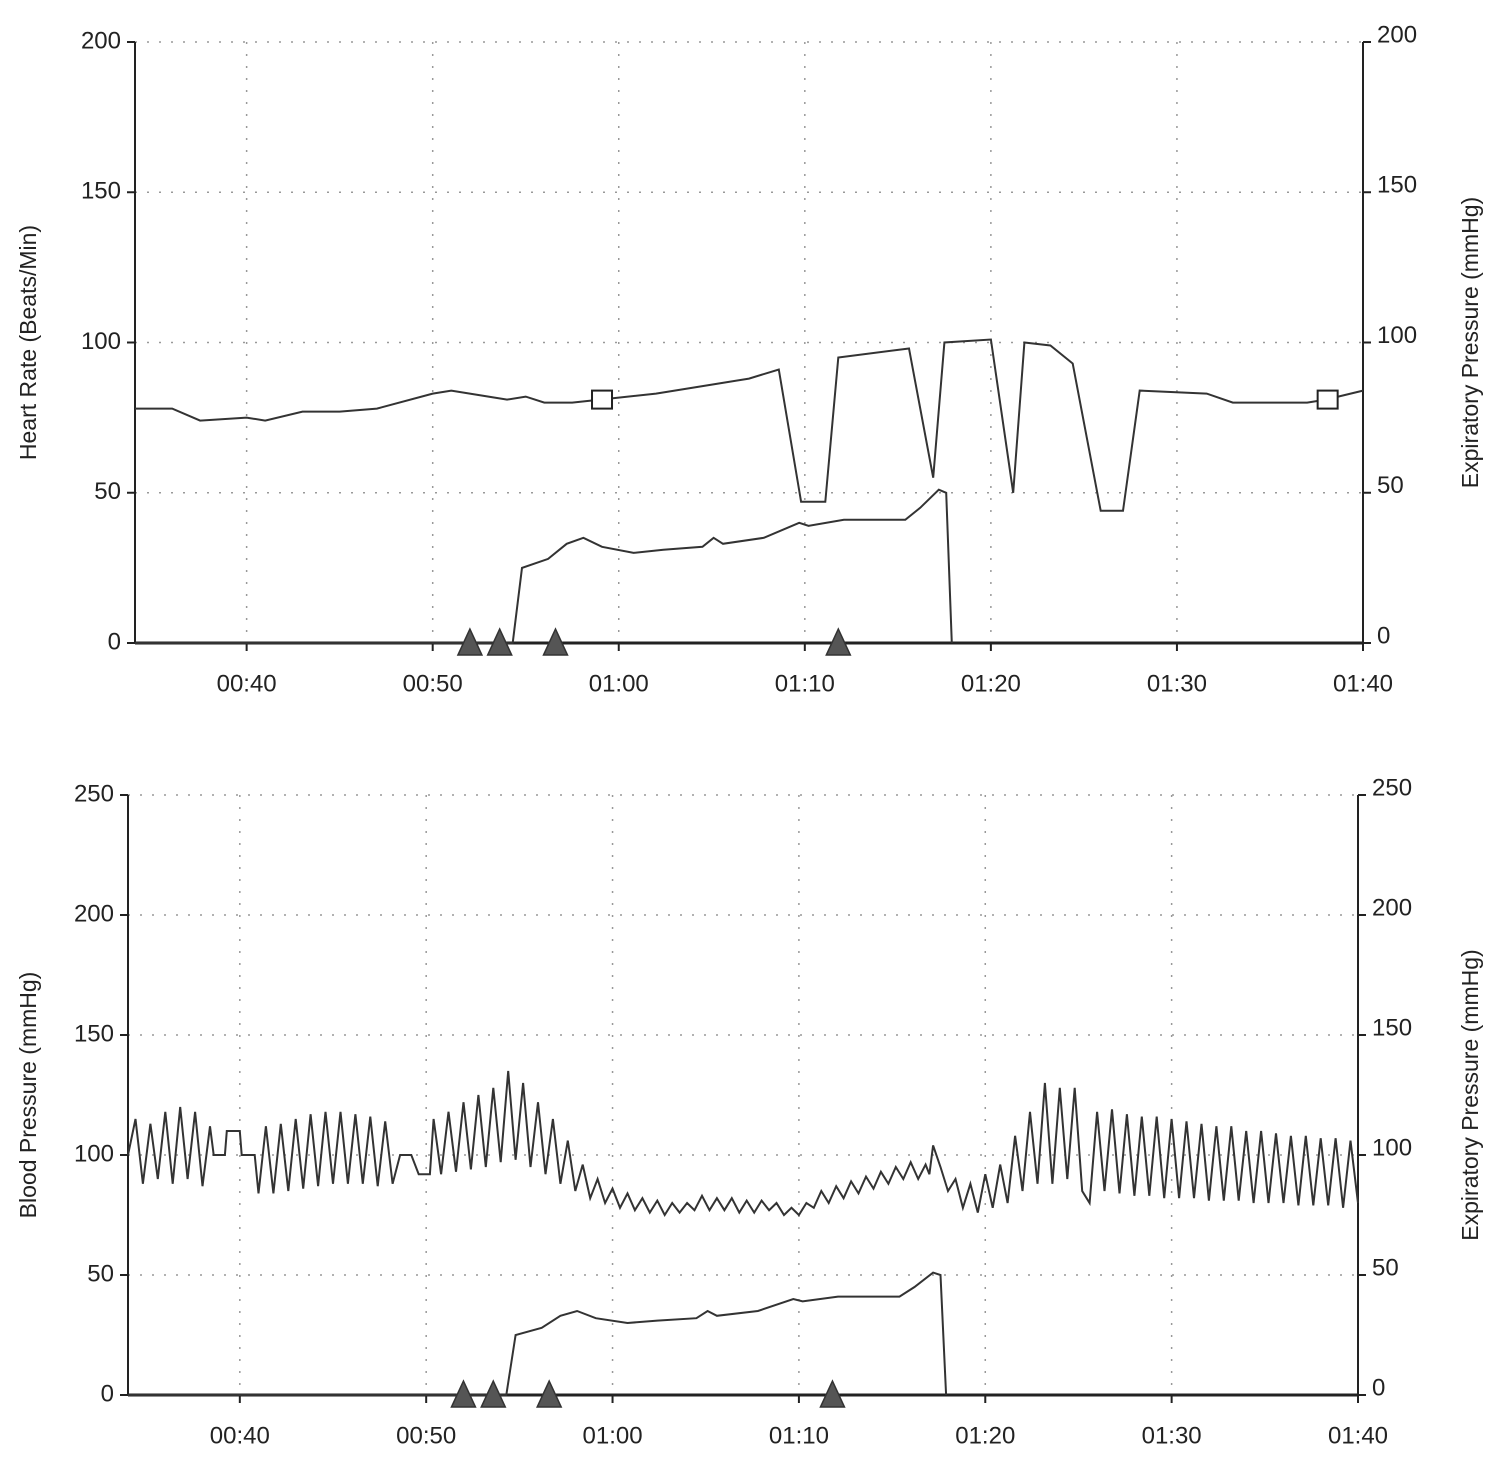  I want to click on y-axis-title: Heart Rate (Beats/Min), so click(28, 342).